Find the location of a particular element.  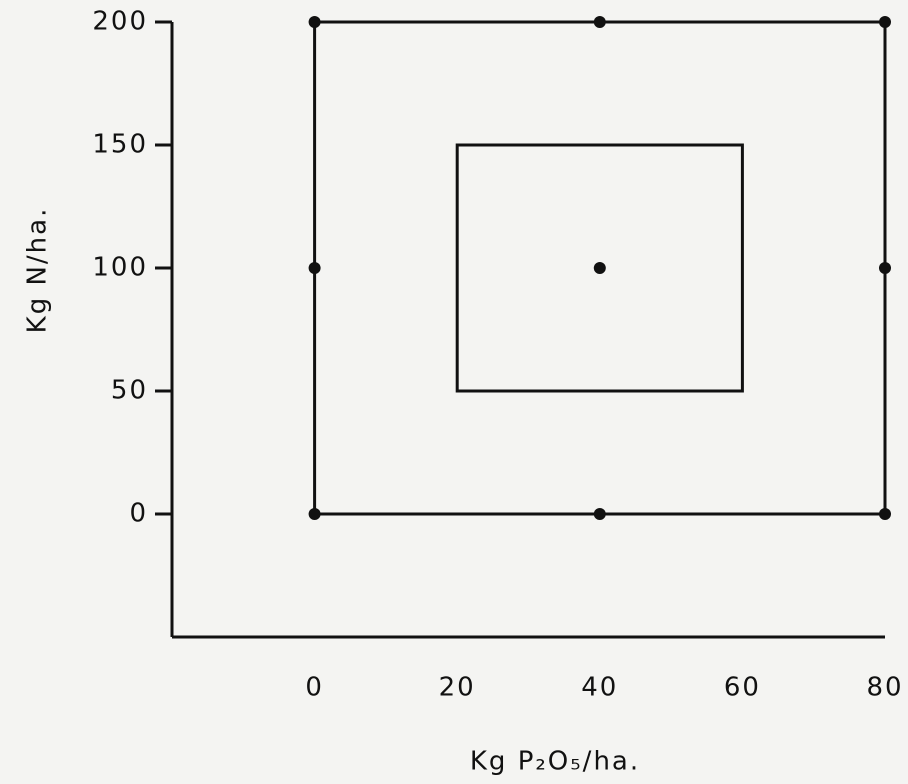

x-tick-label: 20 is located at coordinates (457, 688).